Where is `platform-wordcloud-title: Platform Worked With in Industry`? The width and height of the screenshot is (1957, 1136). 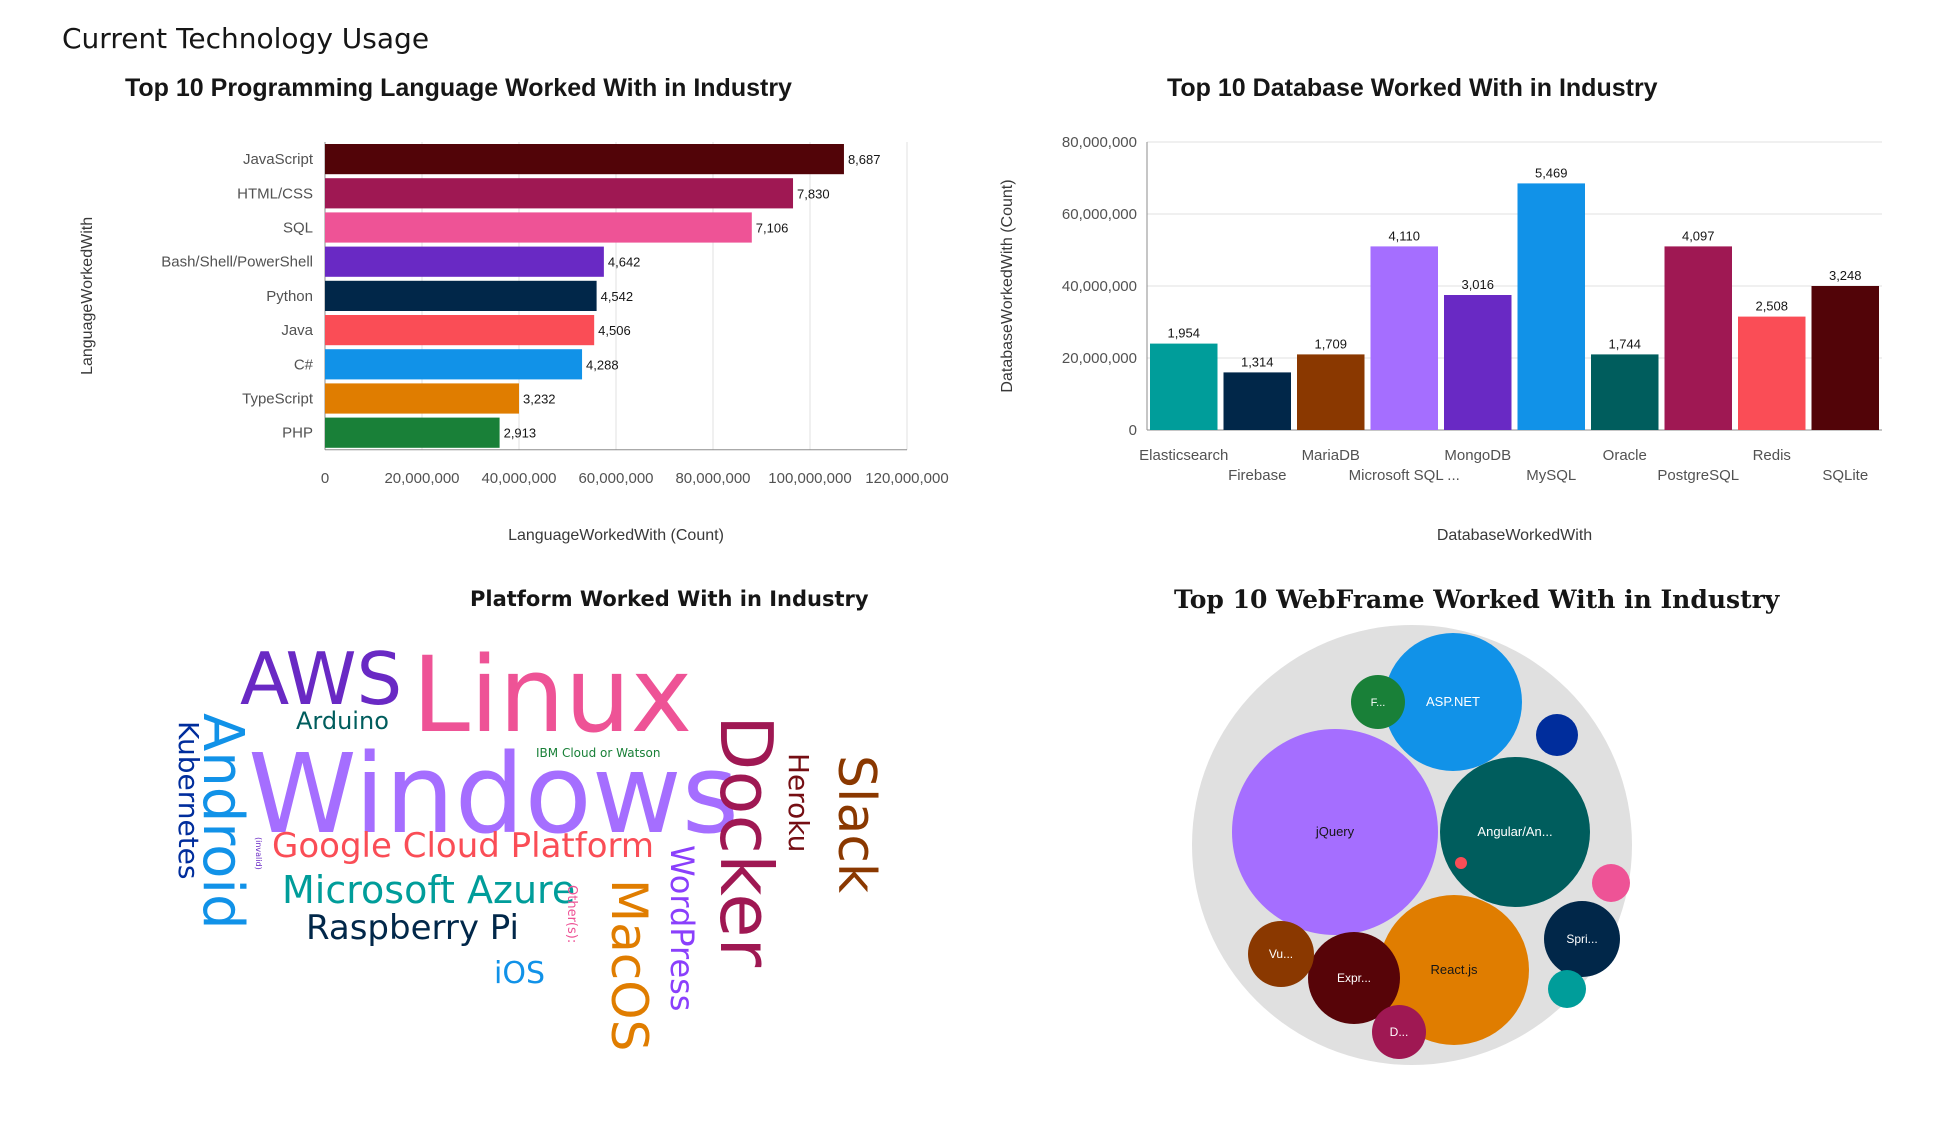
platform-wordcloud-title: Platform Worked With in Industry is located at coordinates (669, 599).